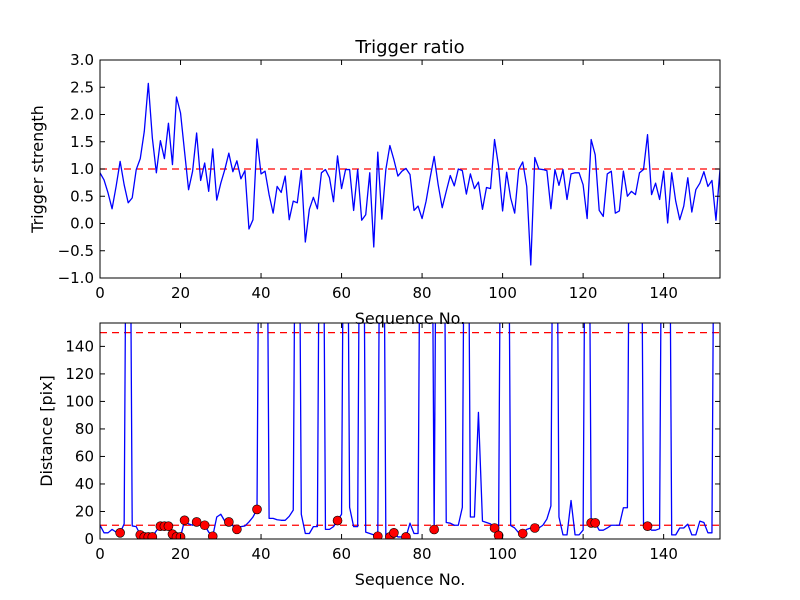 Image resolution: width=800 pixels, height=600 pixels. I want to click on bottom-chart-xlabel: Sequence No., so click(410, 579).